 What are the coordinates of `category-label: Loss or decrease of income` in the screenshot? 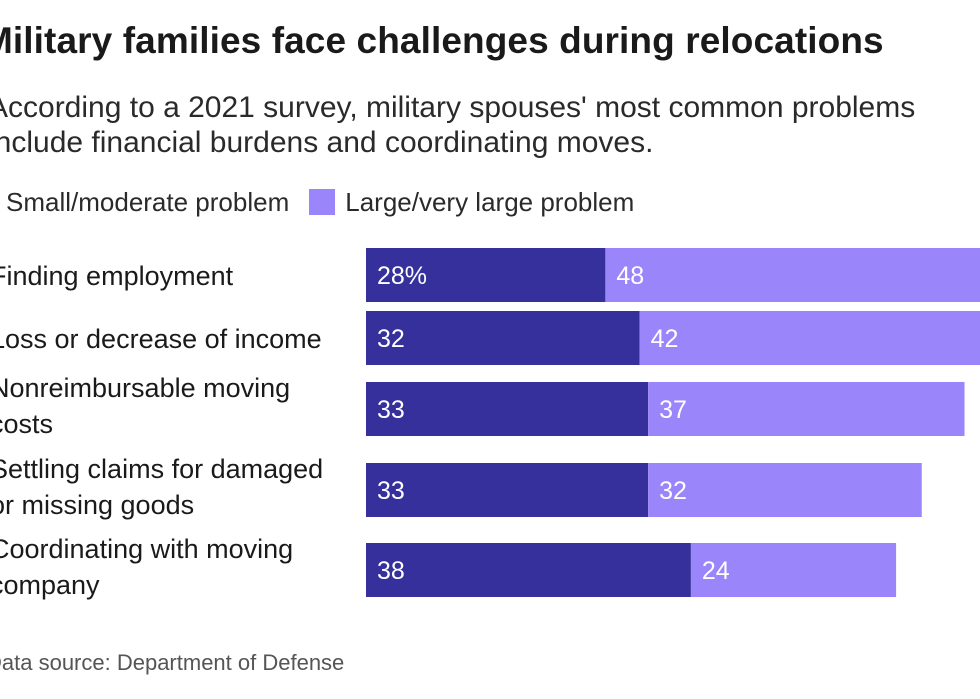 It's located at (161, 339).